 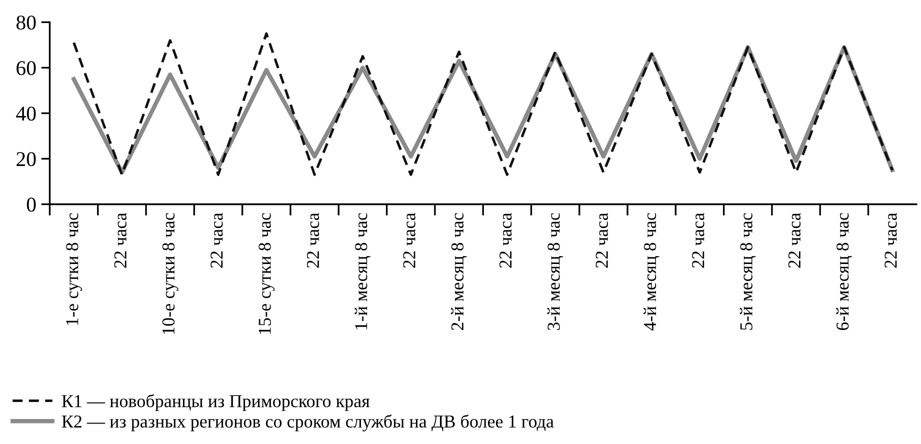 I want to click on y-tick-label: 20, so click(x=26, y=159).